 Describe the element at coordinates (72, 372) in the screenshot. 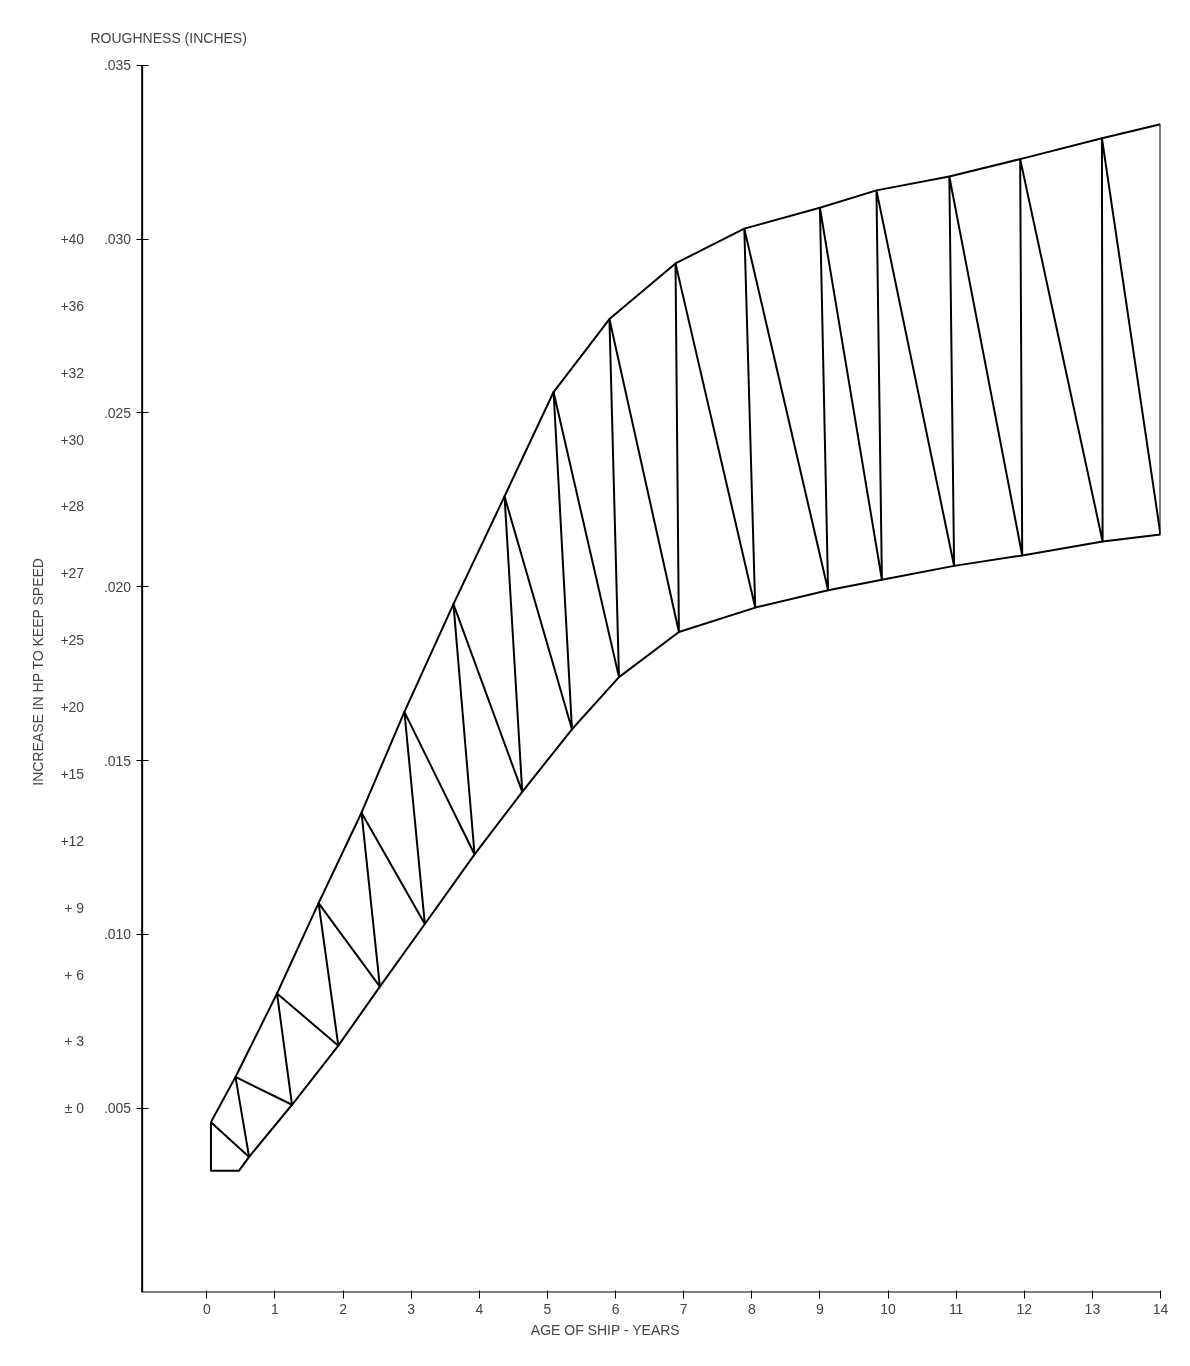

I see `text: +32` at that location.